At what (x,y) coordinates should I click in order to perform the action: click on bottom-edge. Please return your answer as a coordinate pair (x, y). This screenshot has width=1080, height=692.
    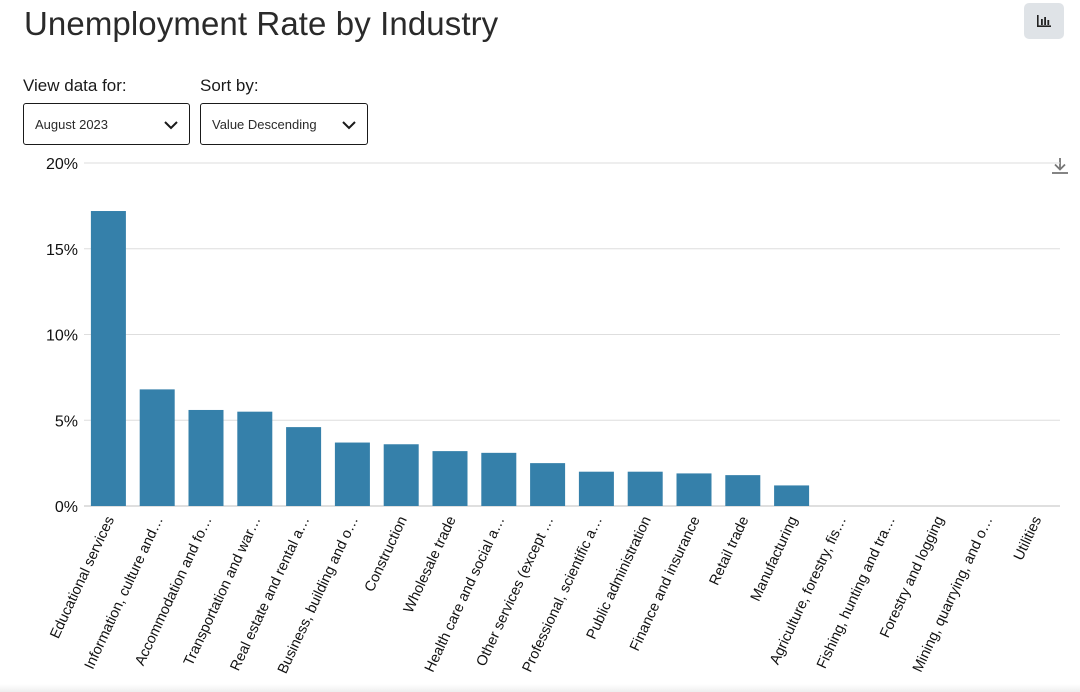
    Looking at the image, I should click on (540, 688).